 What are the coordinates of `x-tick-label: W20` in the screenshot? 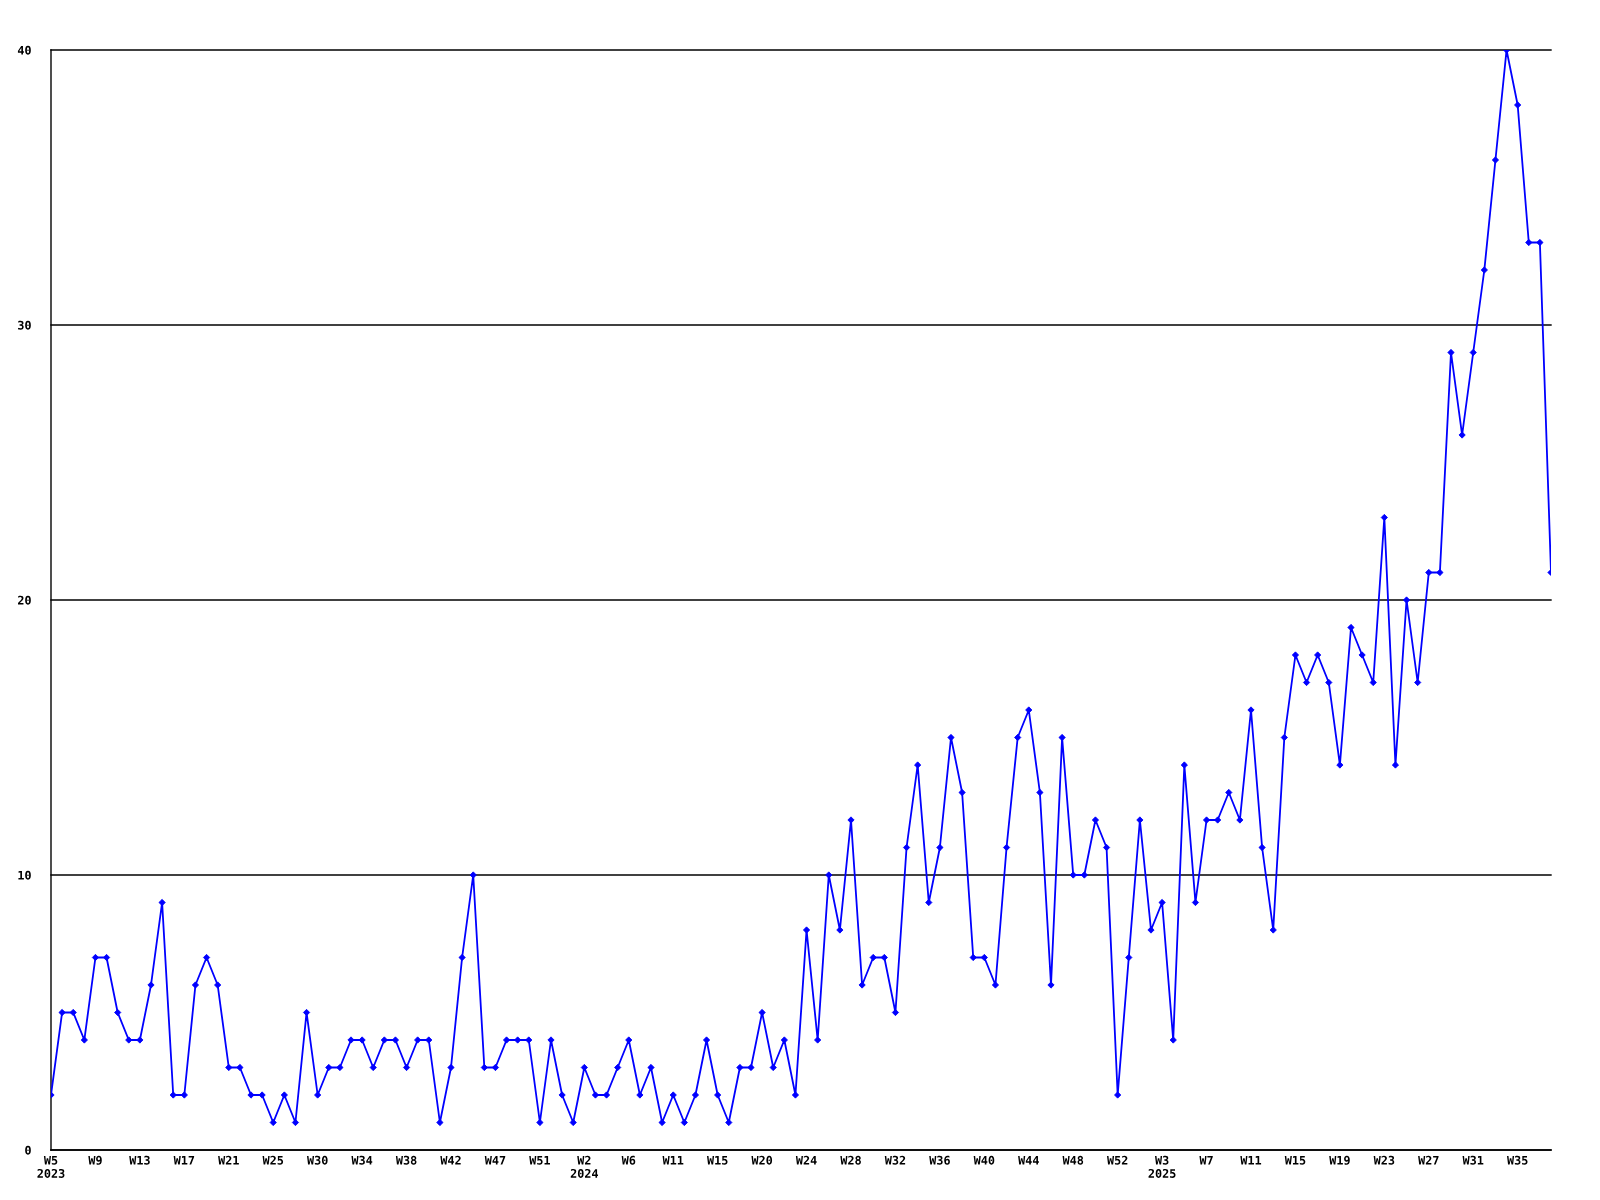 It's located at (762, 1160).